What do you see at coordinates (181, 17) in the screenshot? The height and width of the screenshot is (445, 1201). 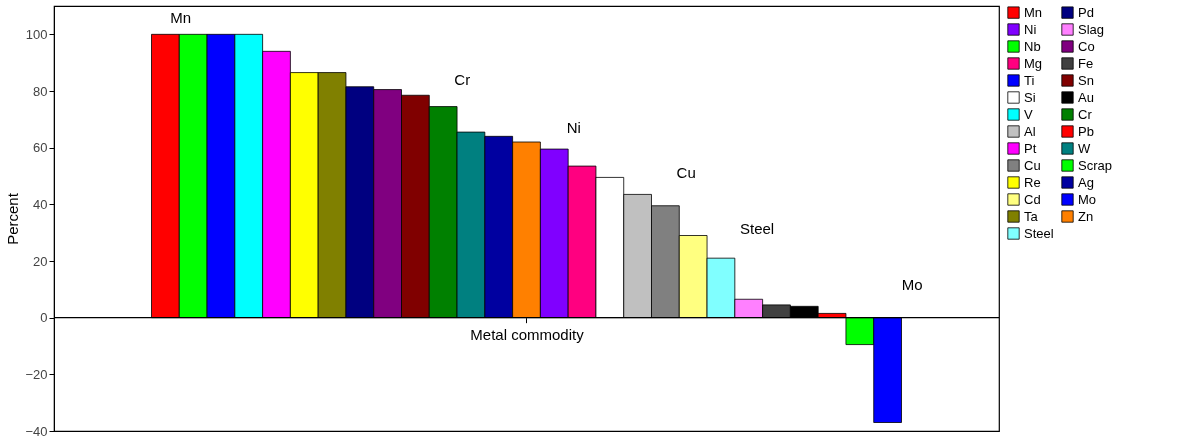 I see `annotation: Mn` at bounding box center [181, 17].